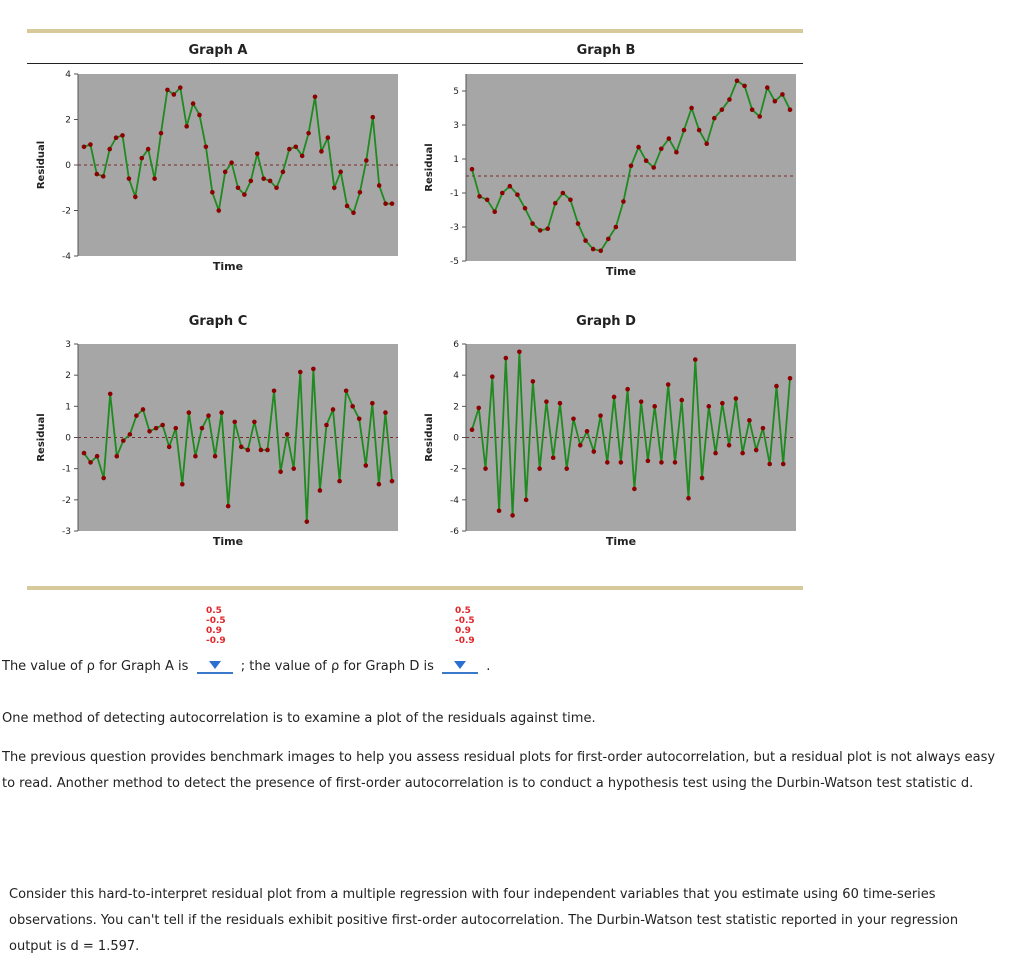  What do you see at coordinates (454, 532) in the screenshot?
I see `y-tick-label: -6` at bounding box center [454, 532].